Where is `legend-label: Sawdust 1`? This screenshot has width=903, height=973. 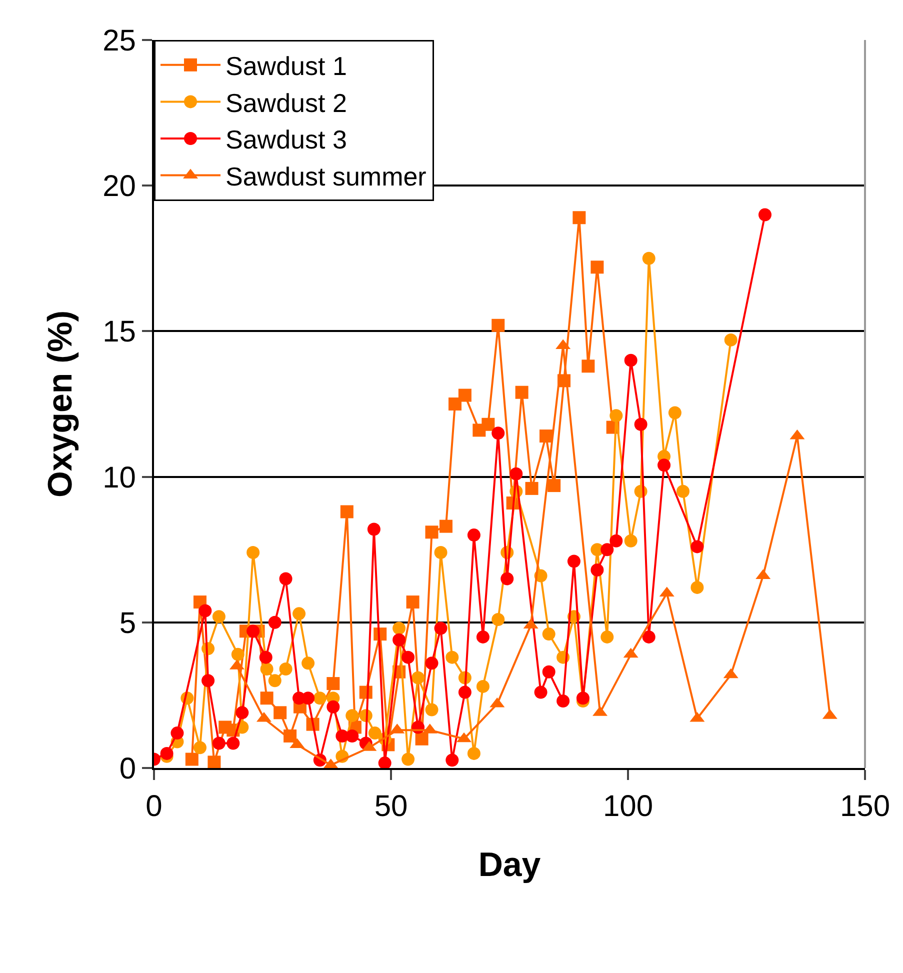 legend-label: Sawdust 1 is located at coordinates (286, 66).